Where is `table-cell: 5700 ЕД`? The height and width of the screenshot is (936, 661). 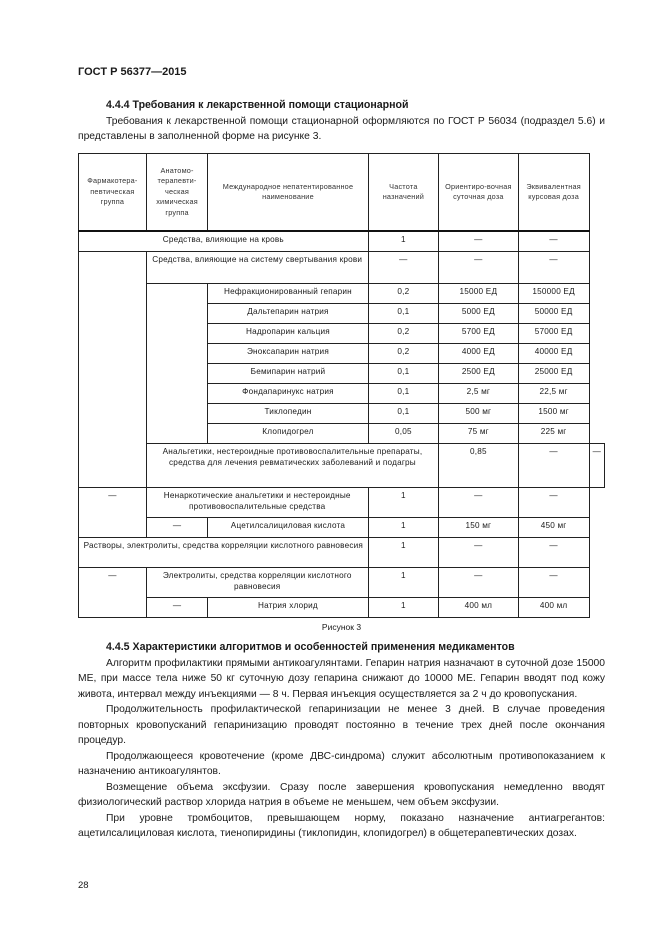
table-cell: 5700 ЕД is located at coordinates (478, 333).